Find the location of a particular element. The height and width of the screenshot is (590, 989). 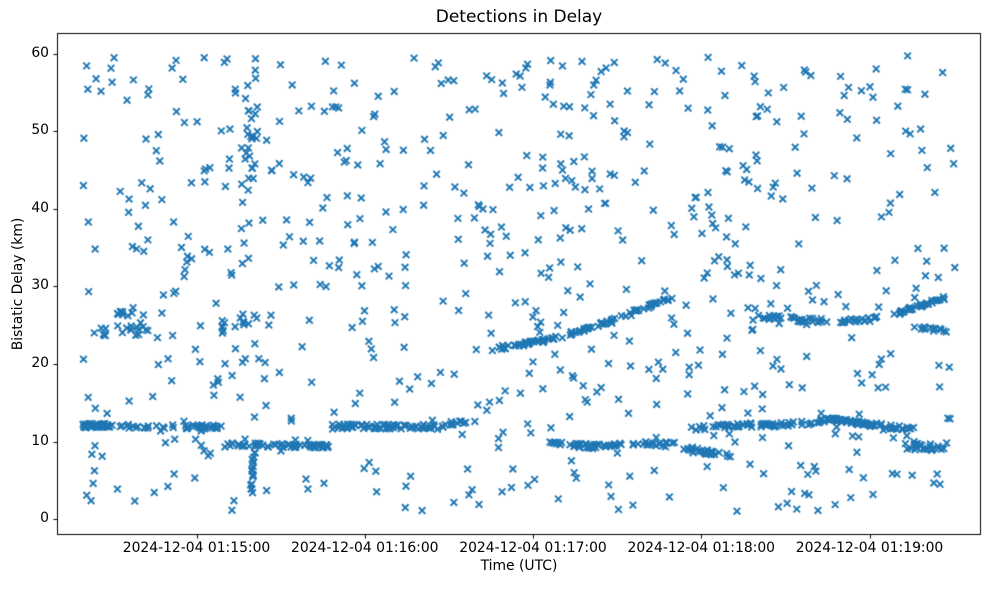

y-tick-label: 0 is located at coordinates (44, 518).